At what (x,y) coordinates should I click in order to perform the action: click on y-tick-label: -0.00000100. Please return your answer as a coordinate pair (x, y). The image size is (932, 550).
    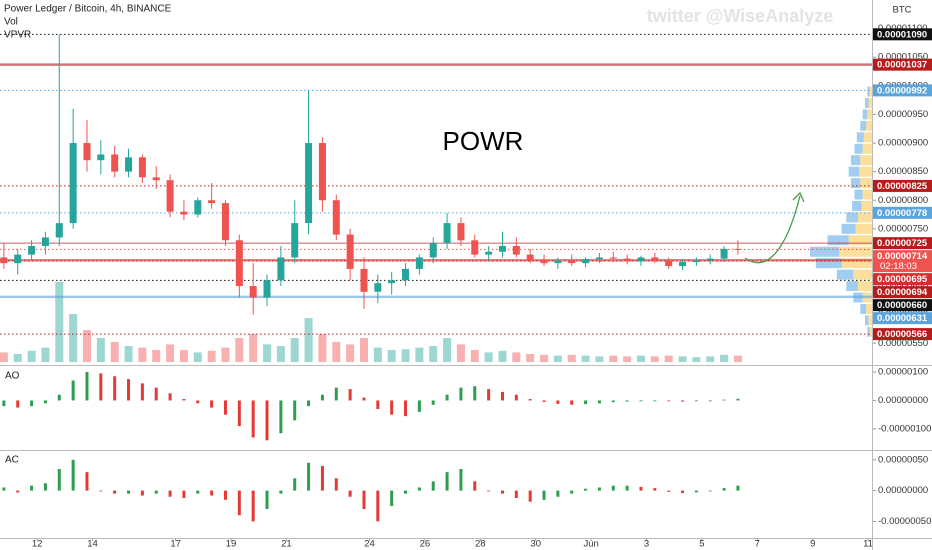
    Looking at the image, I should click on (904, 428).